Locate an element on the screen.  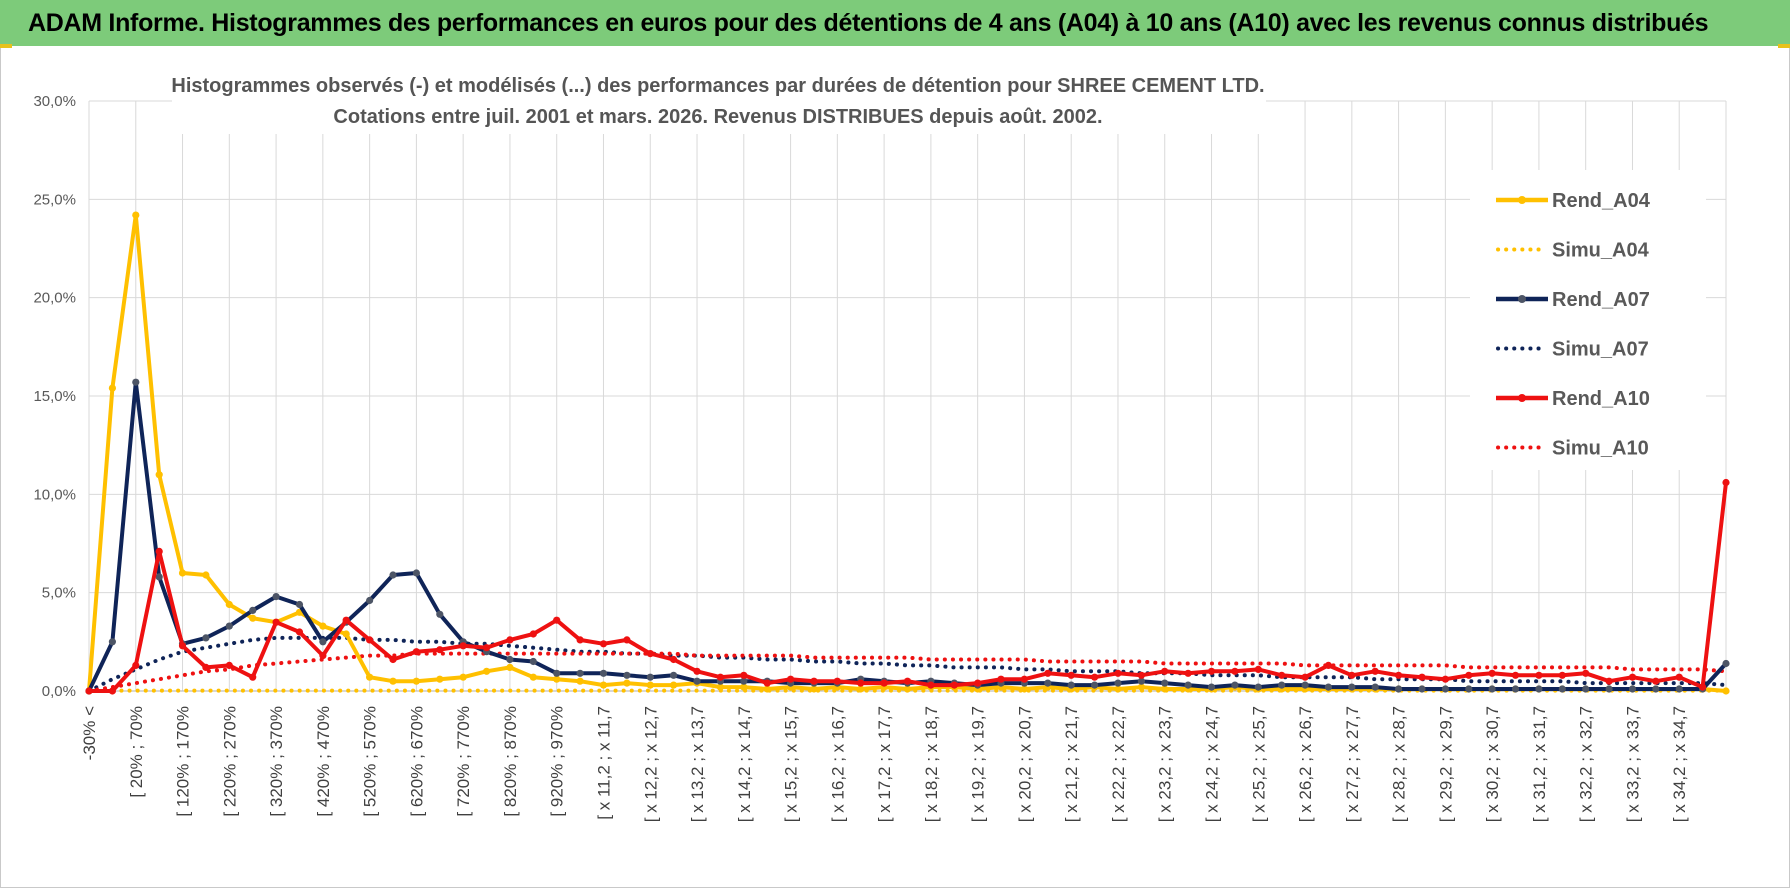
legend-item-simu-a10: Simu_A10 is located at coordinates (1572, 449).